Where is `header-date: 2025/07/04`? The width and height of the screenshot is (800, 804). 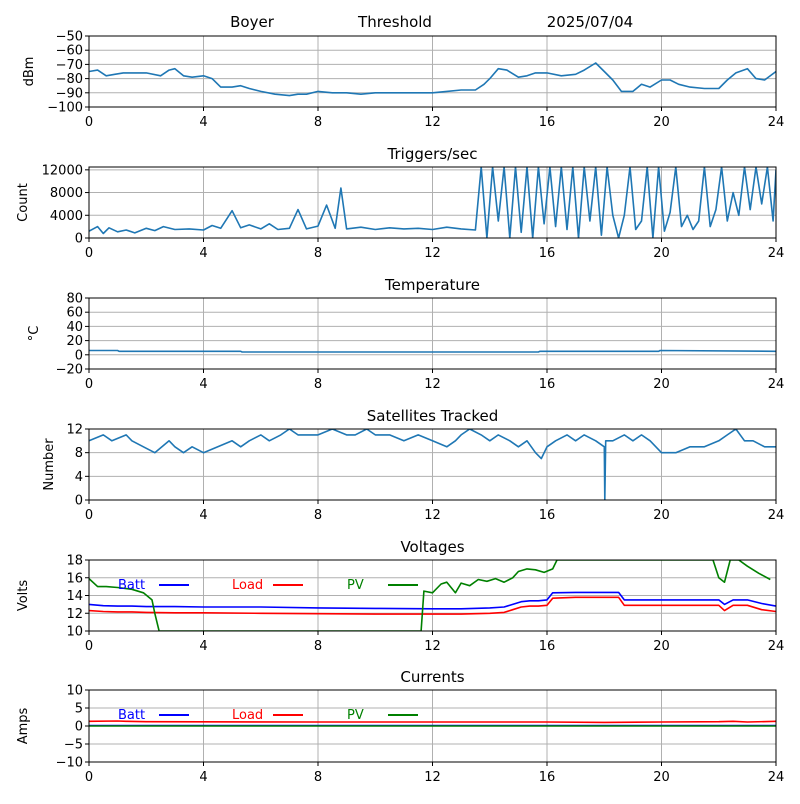 header-date: 2025/07/04 is located at coordinates (590, 22).